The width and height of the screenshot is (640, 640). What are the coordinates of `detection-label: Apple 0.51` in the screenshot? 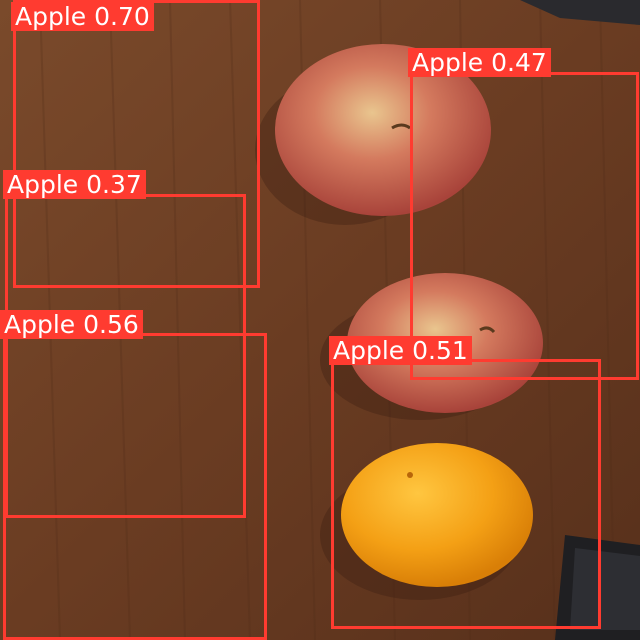 It's located at (400, 350).